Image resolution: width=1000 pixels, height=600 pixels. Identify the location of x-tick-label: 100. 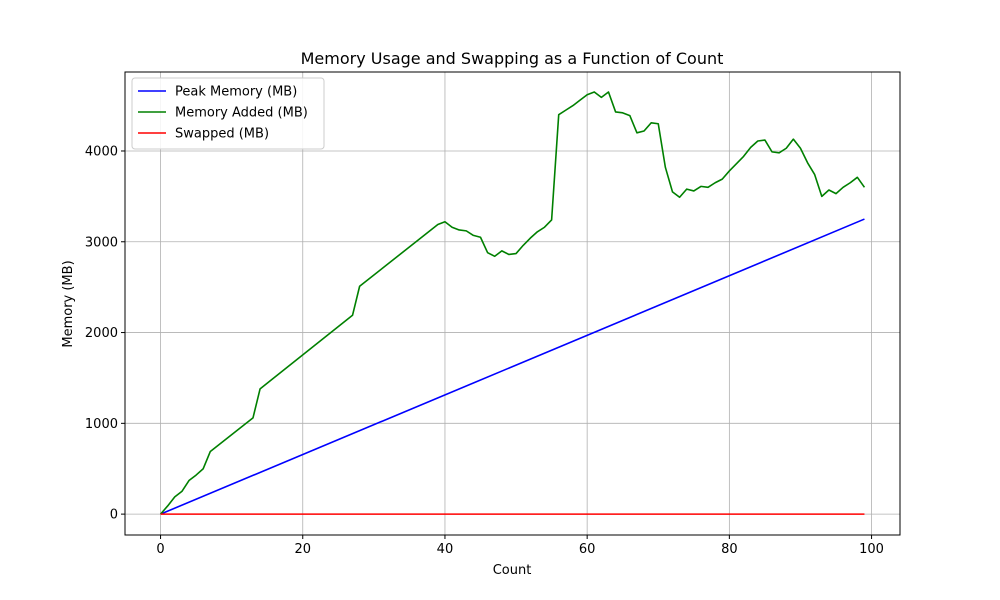
(871, 549).